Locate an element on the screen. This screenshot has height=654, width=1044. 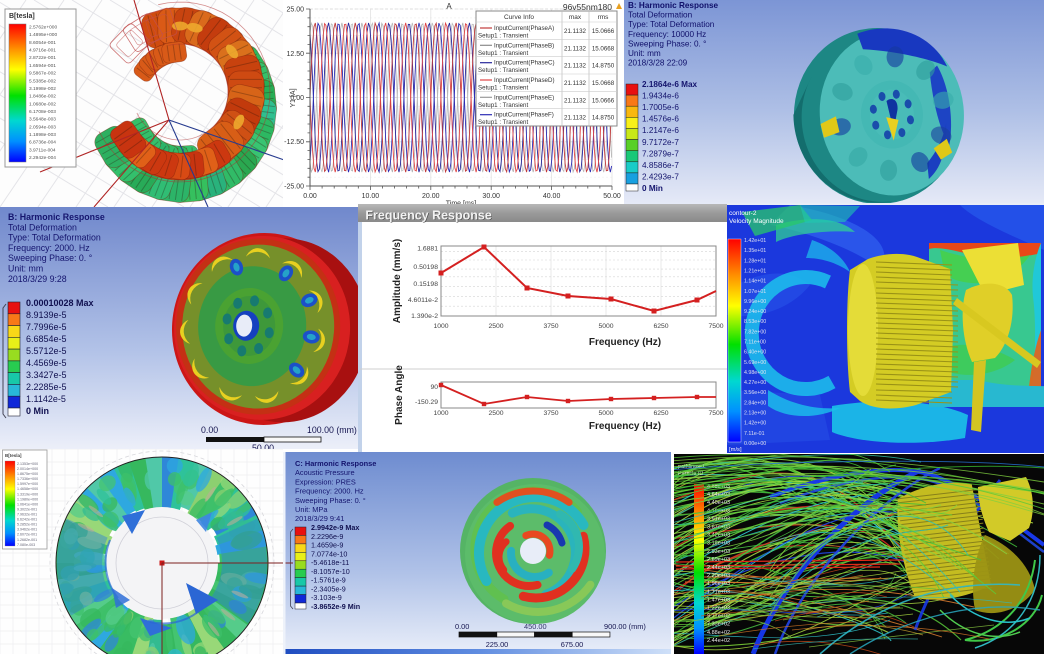
svg-text: 2.6072e-001 is located at coordinates (27, 535).